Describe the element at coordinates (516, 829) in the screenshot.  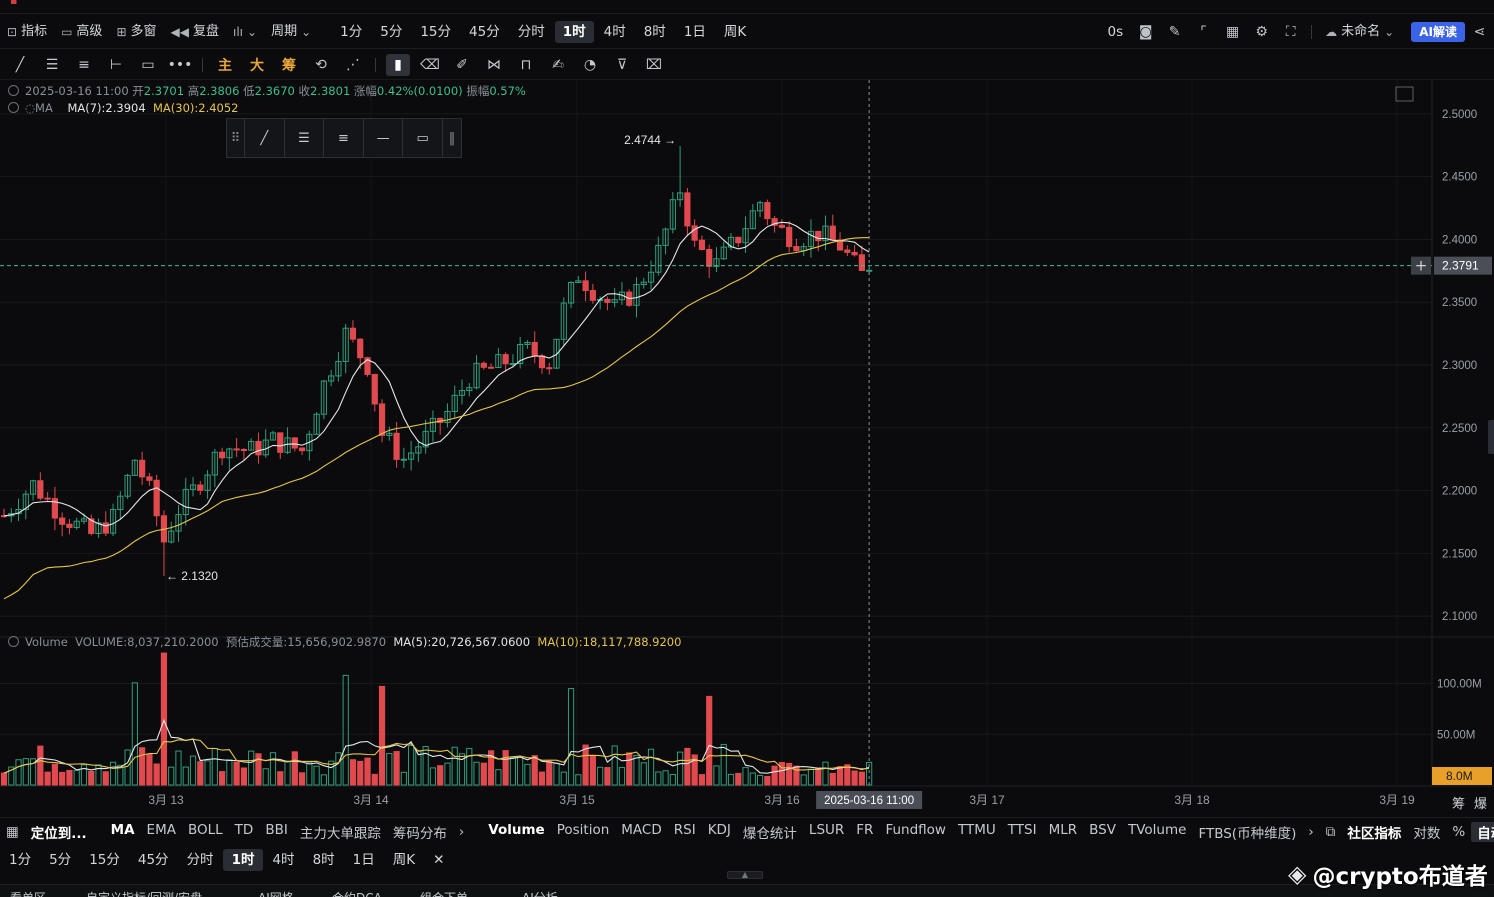
I see `sub-indicator-item: Volume` at that location.